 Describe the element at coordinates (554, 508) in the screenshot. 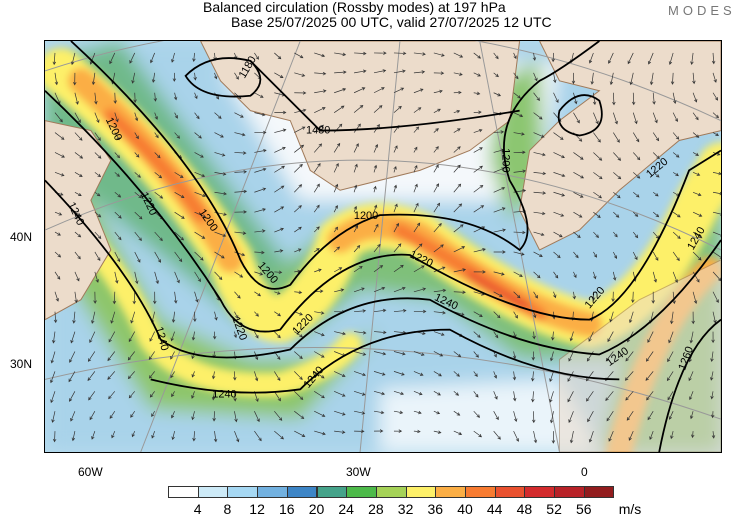

I see `colorbar-tick-label: 52` at that location.